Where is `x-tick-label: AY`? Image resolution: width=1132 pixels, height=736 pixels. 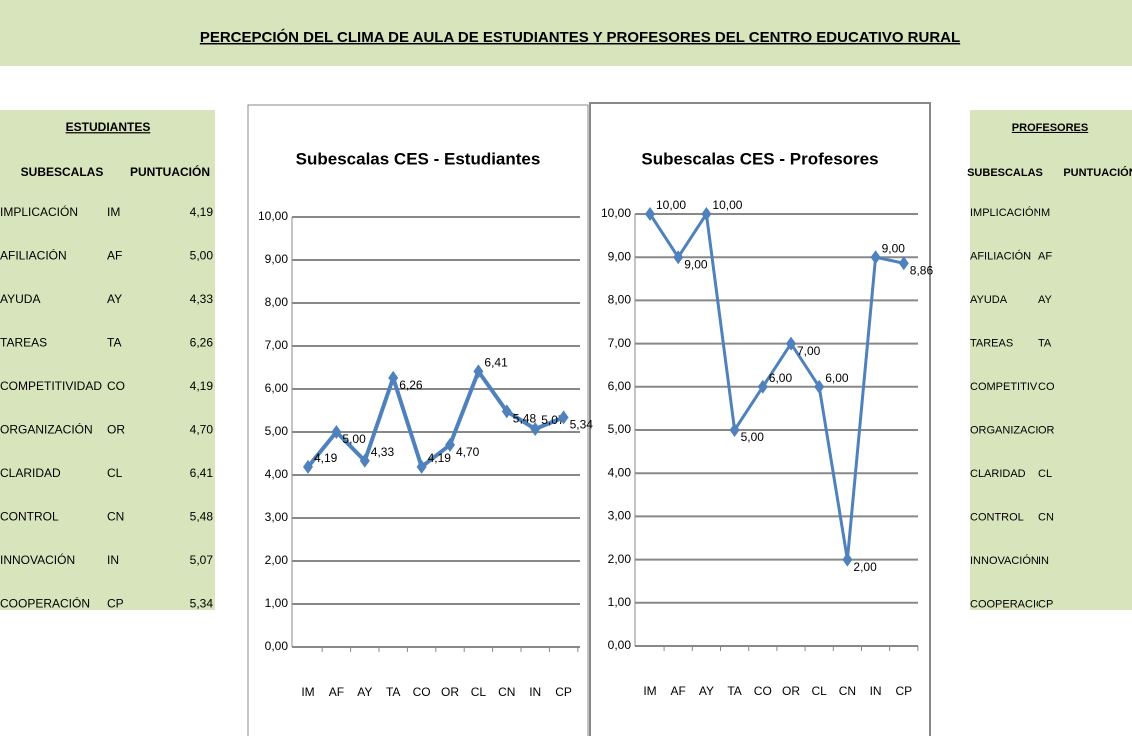 x-tick-label: AY is located at coordinates (364, 692).